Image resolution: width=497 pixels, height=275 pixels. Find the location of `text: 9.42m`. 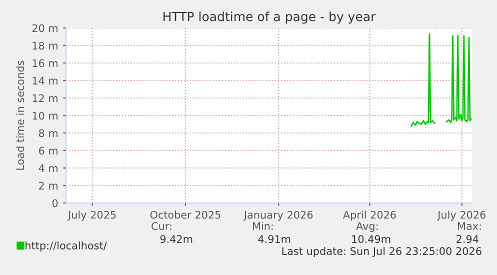

text: 9.42m is located at coordinates (176, 239).